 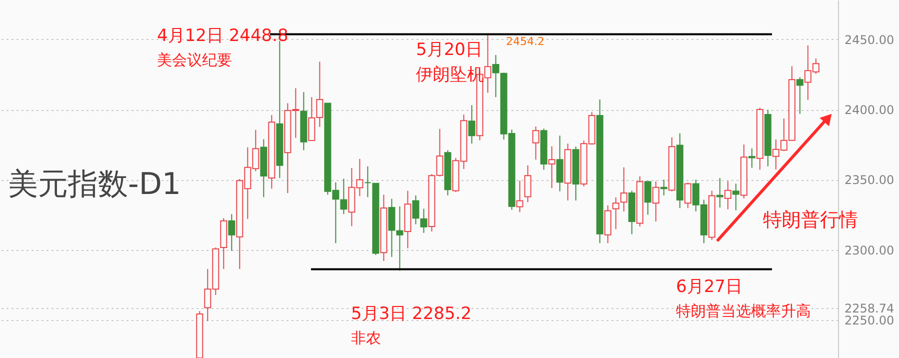 What do you see at coordinates (709, 287) in the screenshot?
I see `annotation: 6月27日` at bounding box center [709, 287].